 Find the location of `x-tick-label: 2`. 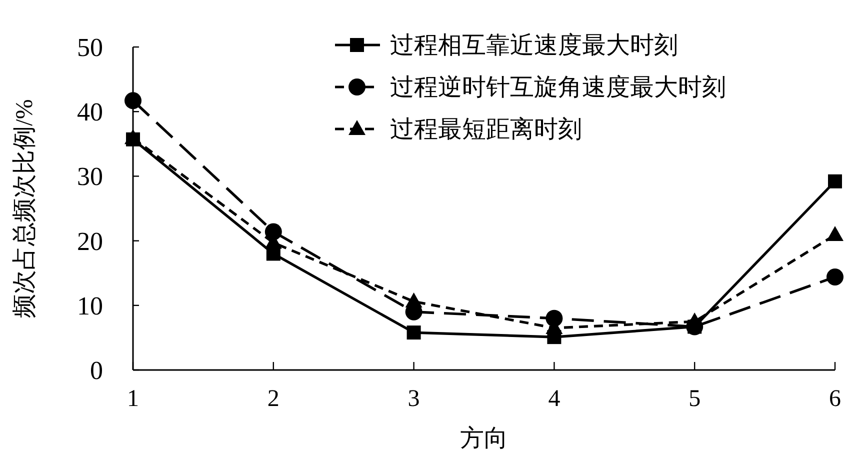

x-tick-label: 2 is located at coordinates (273, 399).